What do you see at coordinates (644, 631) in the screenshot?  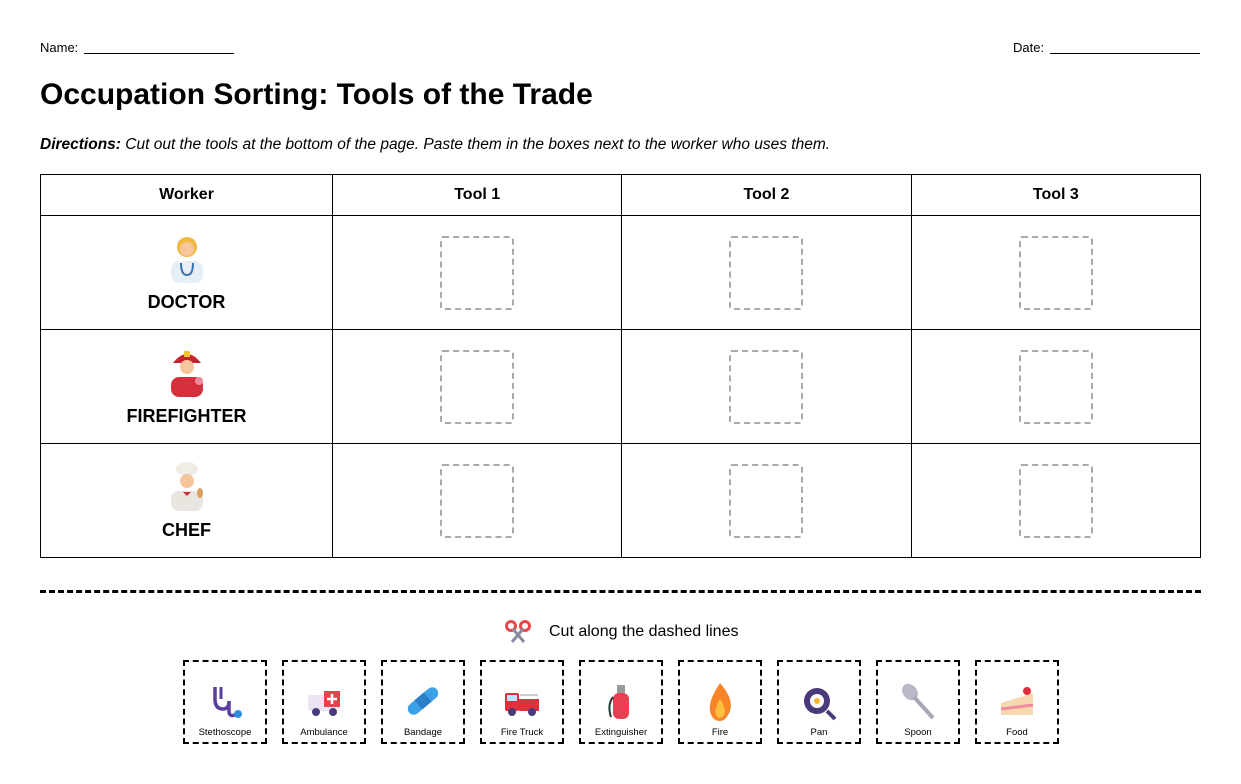 I see `cut-note-text: Cut along the dashed lines` at bounding box center [644, 631].